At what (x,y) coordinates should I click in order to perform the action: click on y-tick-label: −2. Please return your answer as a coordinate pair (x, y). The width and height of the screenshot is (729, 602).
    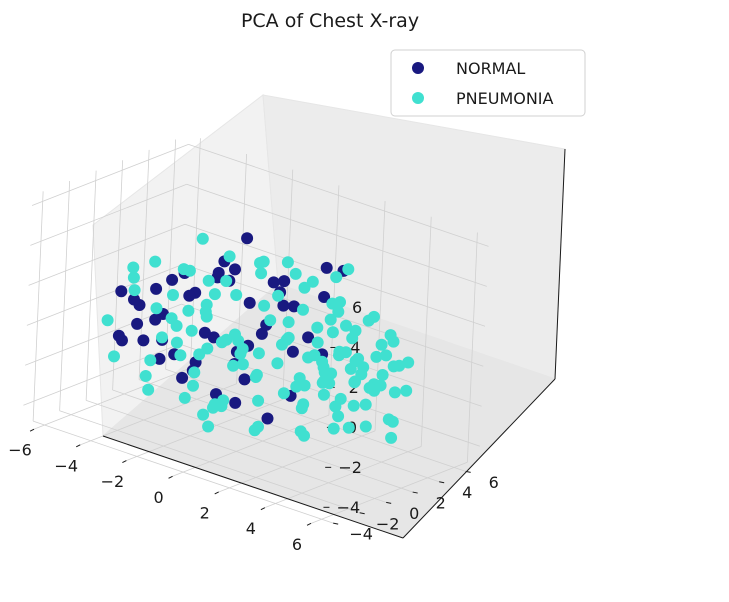
    Looking at the image, I should click on (388, 523).